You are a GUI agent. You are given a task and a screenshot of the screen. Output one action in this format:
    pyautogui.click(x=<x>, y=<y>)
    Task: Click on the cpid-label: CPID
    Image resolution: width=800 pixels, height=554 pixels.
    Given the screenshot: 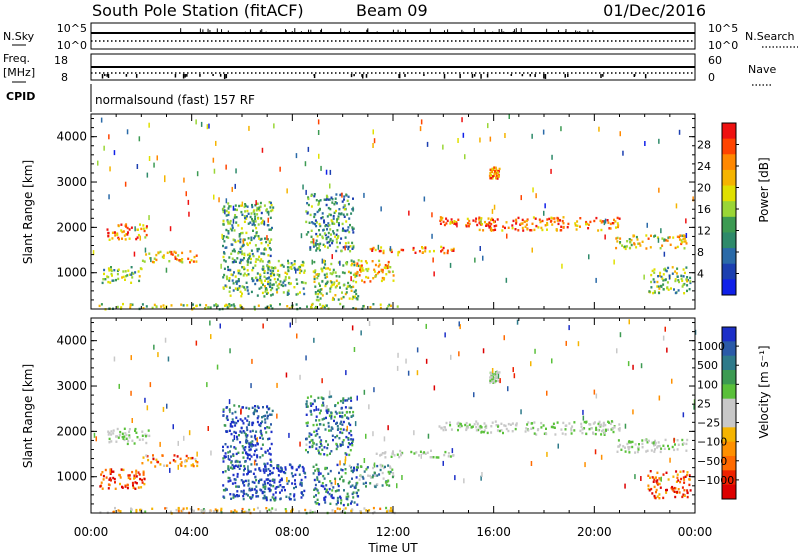 What is the action you would take?
    pyautogui.click(x=20, y=96)
    